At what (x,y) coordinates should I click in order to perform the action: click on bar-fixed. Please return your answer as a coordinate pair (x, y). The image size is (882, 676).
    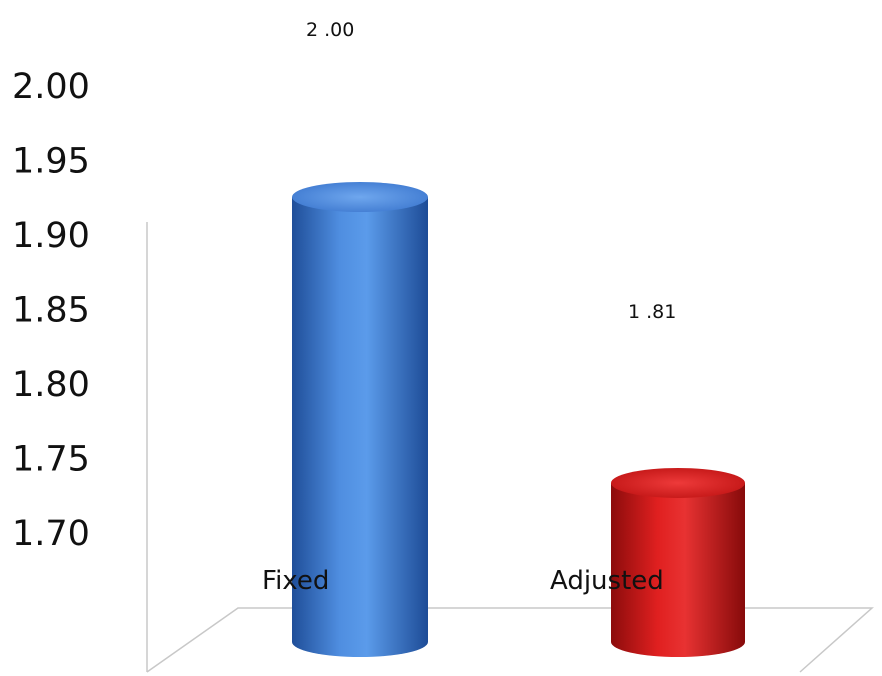
    Looking at the image, I should click on (360, 419).